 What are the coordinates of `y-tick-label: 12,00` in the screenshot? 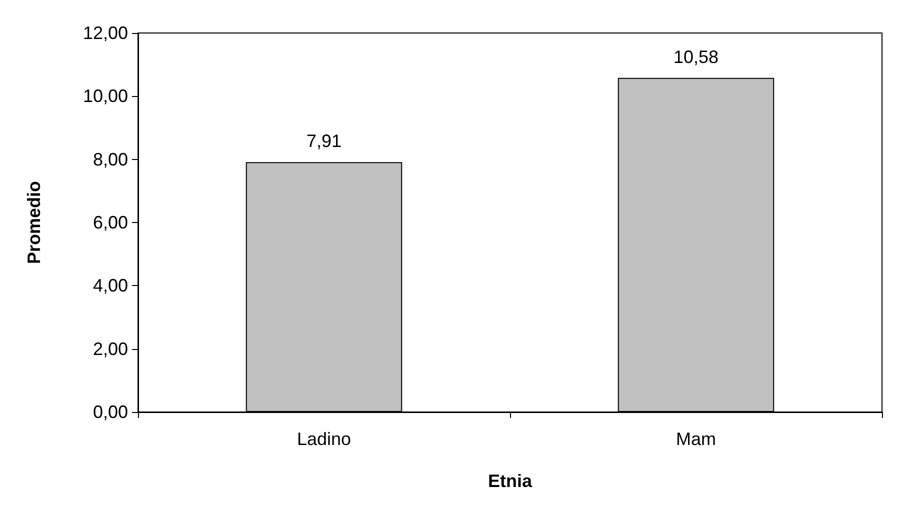 It's located at (105, 33).